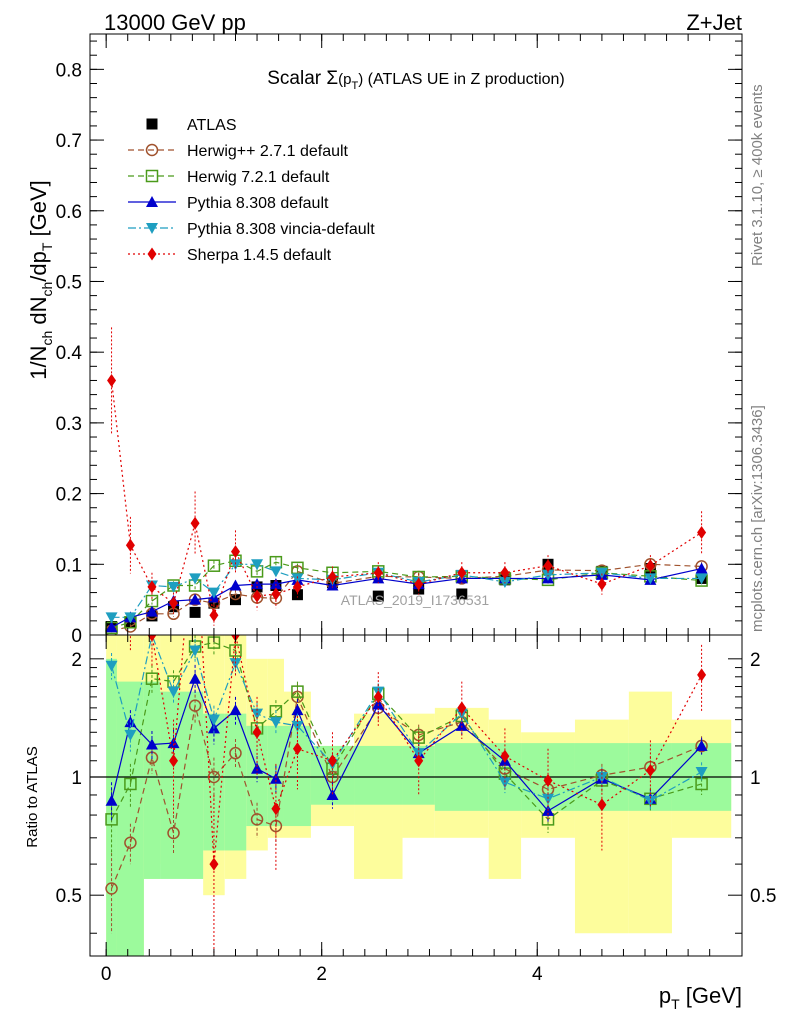 The image size is (786, 1024). I want to click on legend-entry-5: Sherpa 1.4.5 default, so click(230, 255).